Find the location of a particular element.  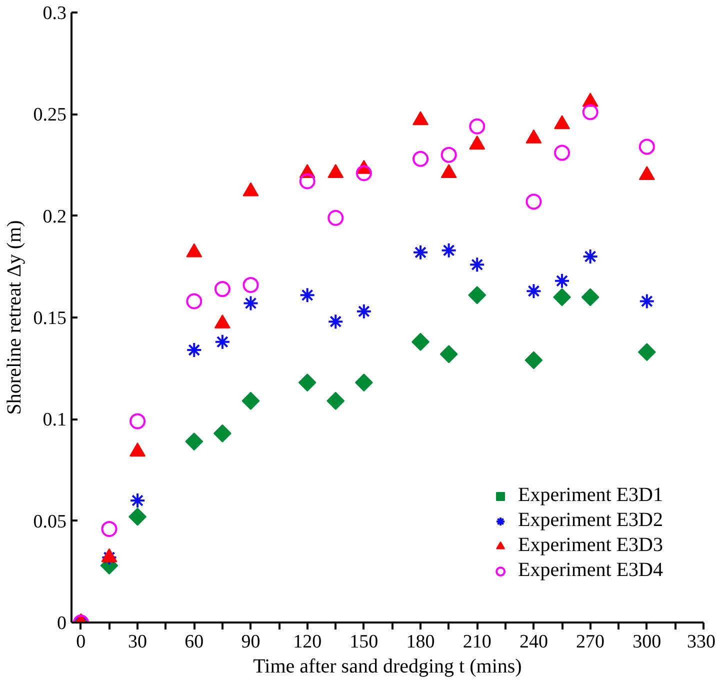

x-tick-label: 0 is located at coordinates (81, 642).